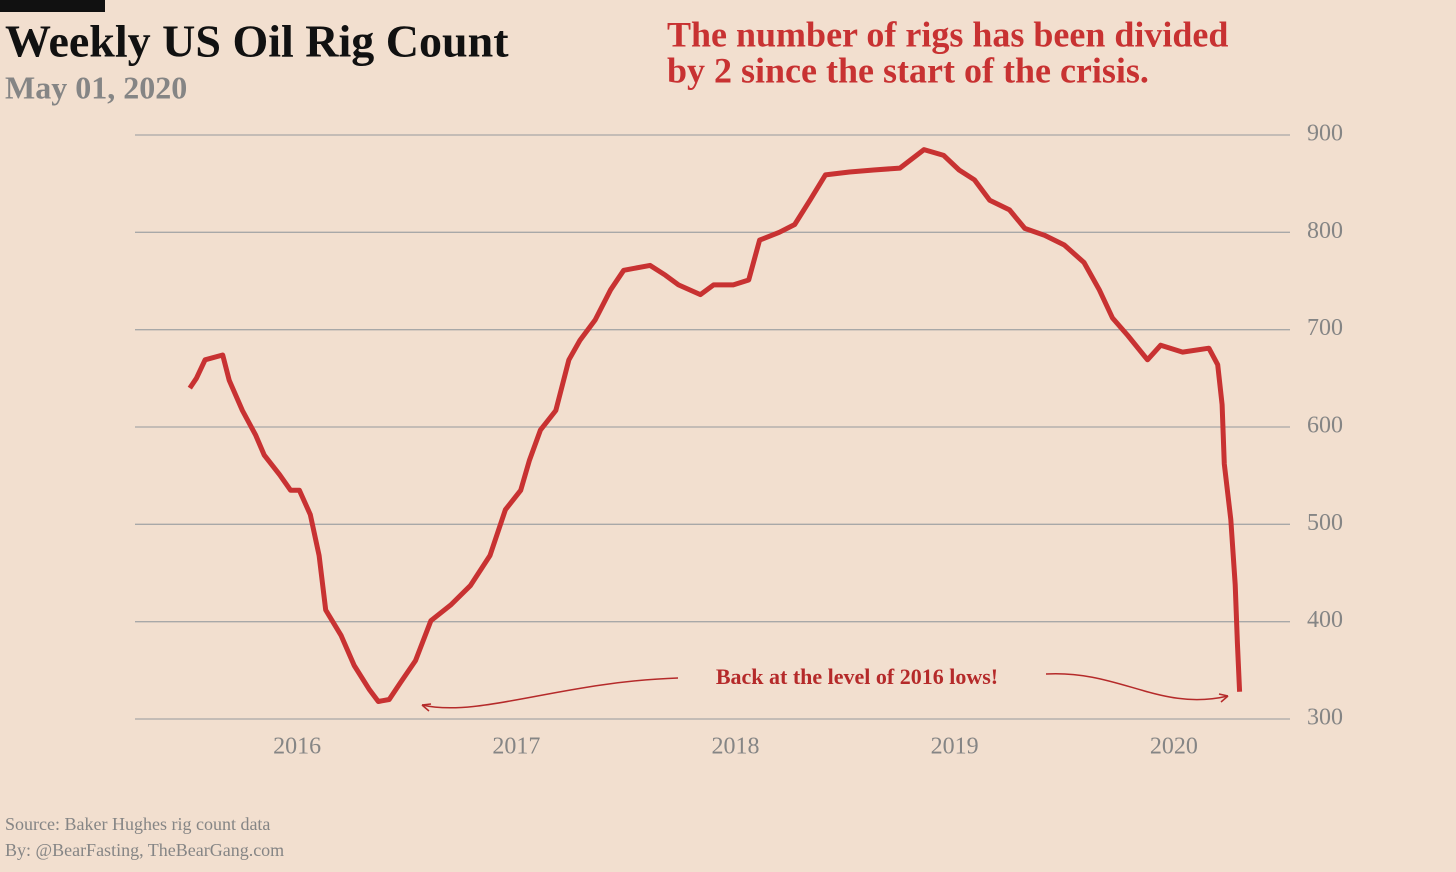 The width and height of the screenshot is (1456, 872). What do you see at coordinates (908, 70) in the screenshot?
I see `annotation: by 2 since the start of the crisis.` at bounding box center [908, 70].